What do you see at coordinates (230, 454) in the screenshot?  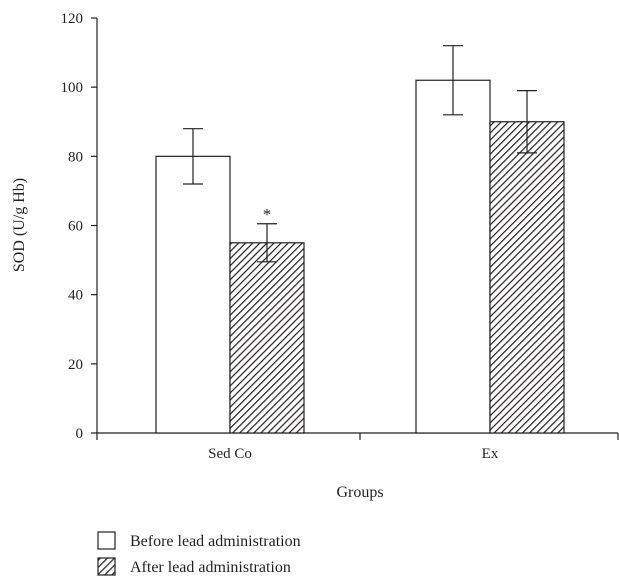 I see `x-tick-label: Sed Co` at bounding box center [230, 454].